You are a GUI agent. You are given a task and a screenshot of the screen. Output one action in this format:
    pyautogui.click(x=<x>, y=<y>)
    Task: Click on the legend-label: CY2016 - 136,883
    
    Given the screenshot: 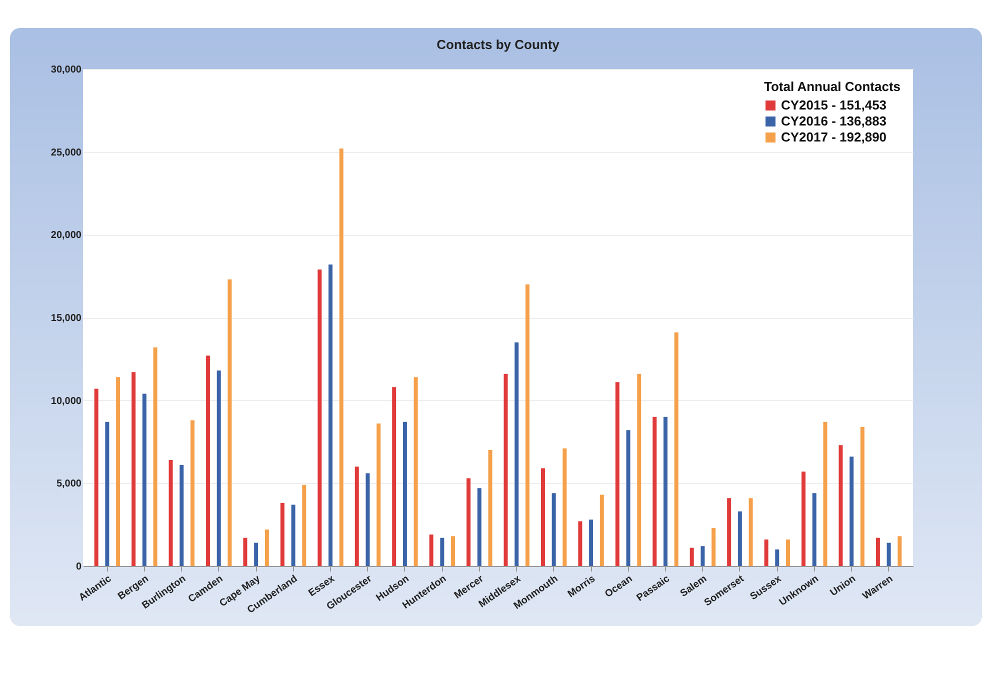 What is the action you would take?
    pyautogui.click(x=834, y=121)
    